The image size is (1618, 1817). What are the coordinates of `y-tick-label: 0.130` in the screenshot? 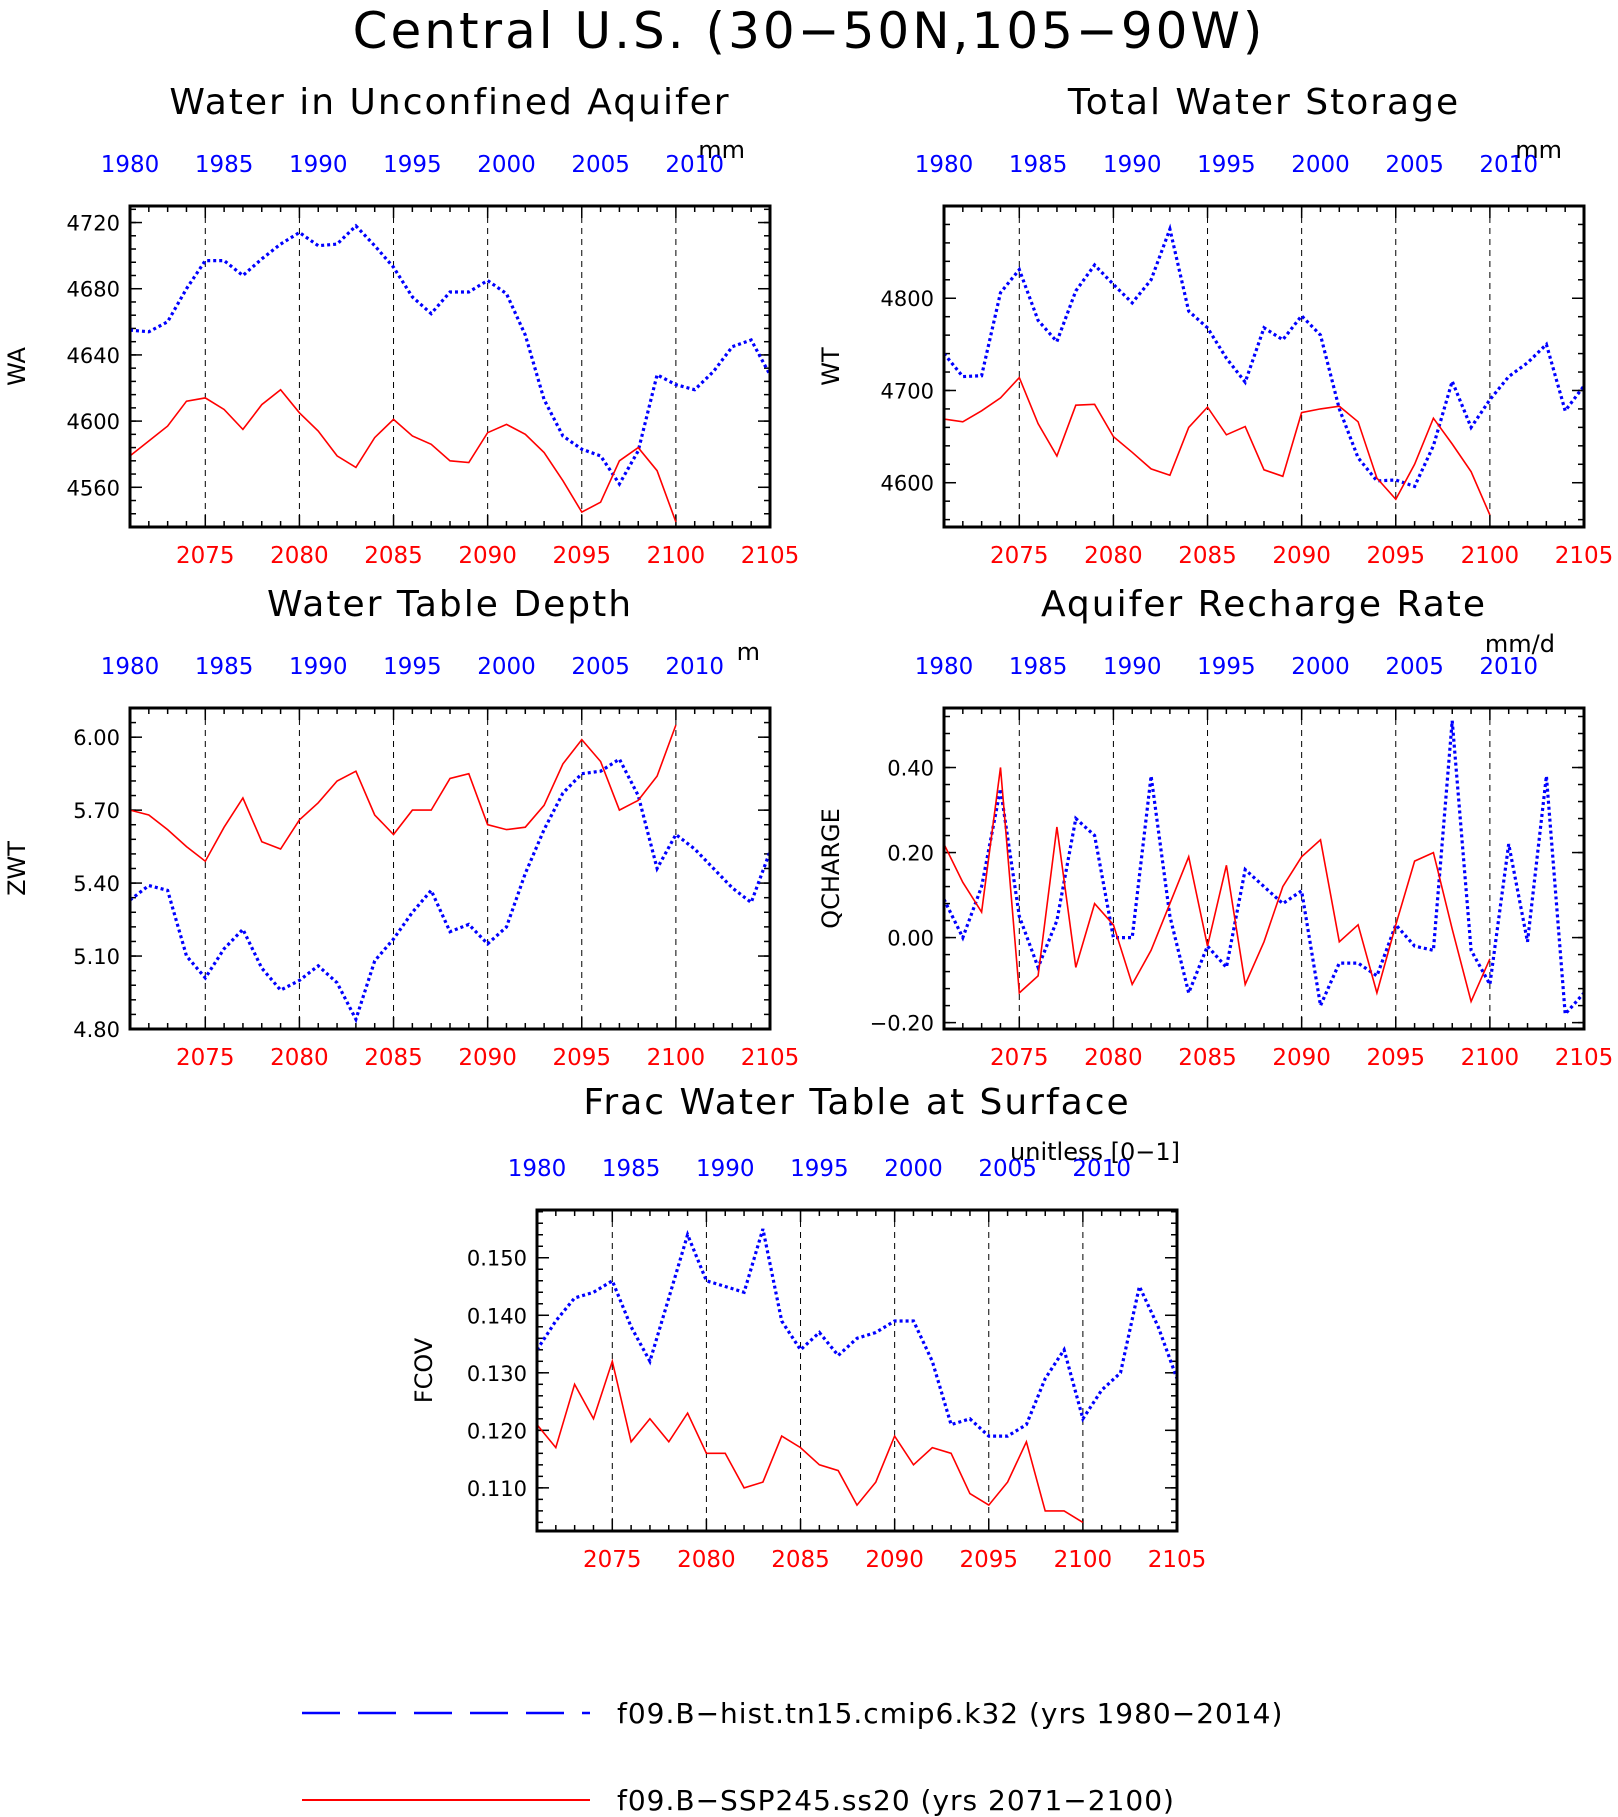 It's located at (497, 1374).